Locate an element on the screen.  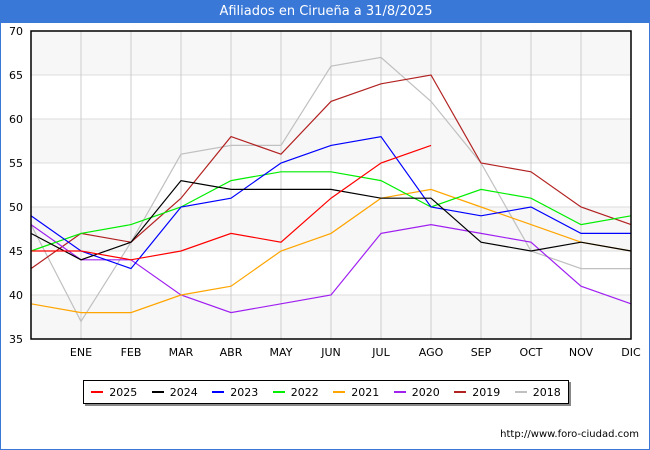
y-tick-label: 35 is located at coordinates (16, 339).